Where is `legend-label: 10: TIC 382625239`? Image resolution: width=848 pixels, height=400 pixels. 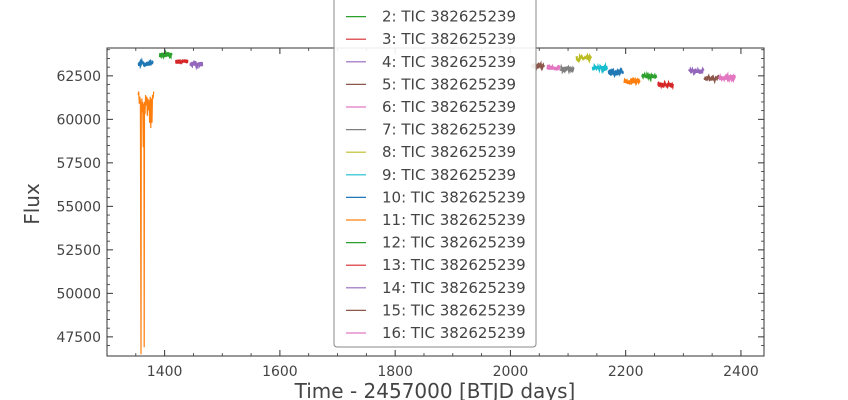
legend-label: 10: TIC 382625239 is located at coordinates (454, 197).